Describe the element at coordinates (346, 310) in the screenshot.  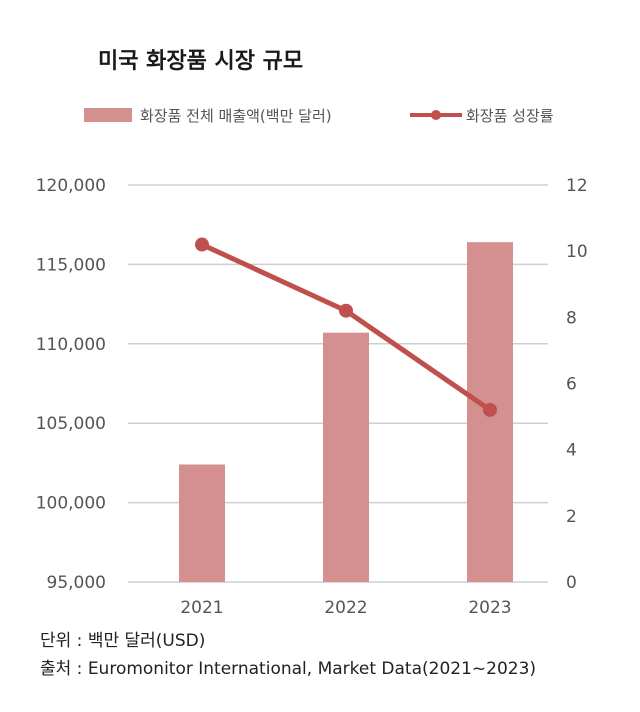
I see `growth-point-2022` at that location.